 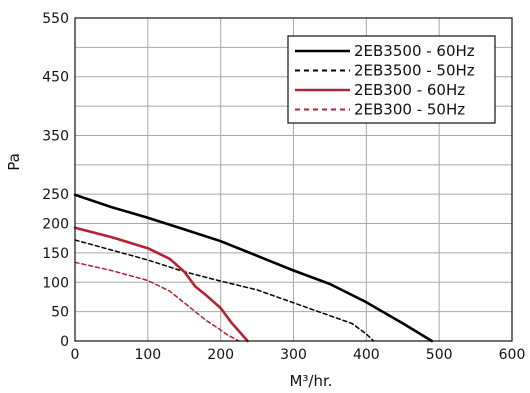 I want to click on y-tick-label: 450, so click(x=55, y=78).